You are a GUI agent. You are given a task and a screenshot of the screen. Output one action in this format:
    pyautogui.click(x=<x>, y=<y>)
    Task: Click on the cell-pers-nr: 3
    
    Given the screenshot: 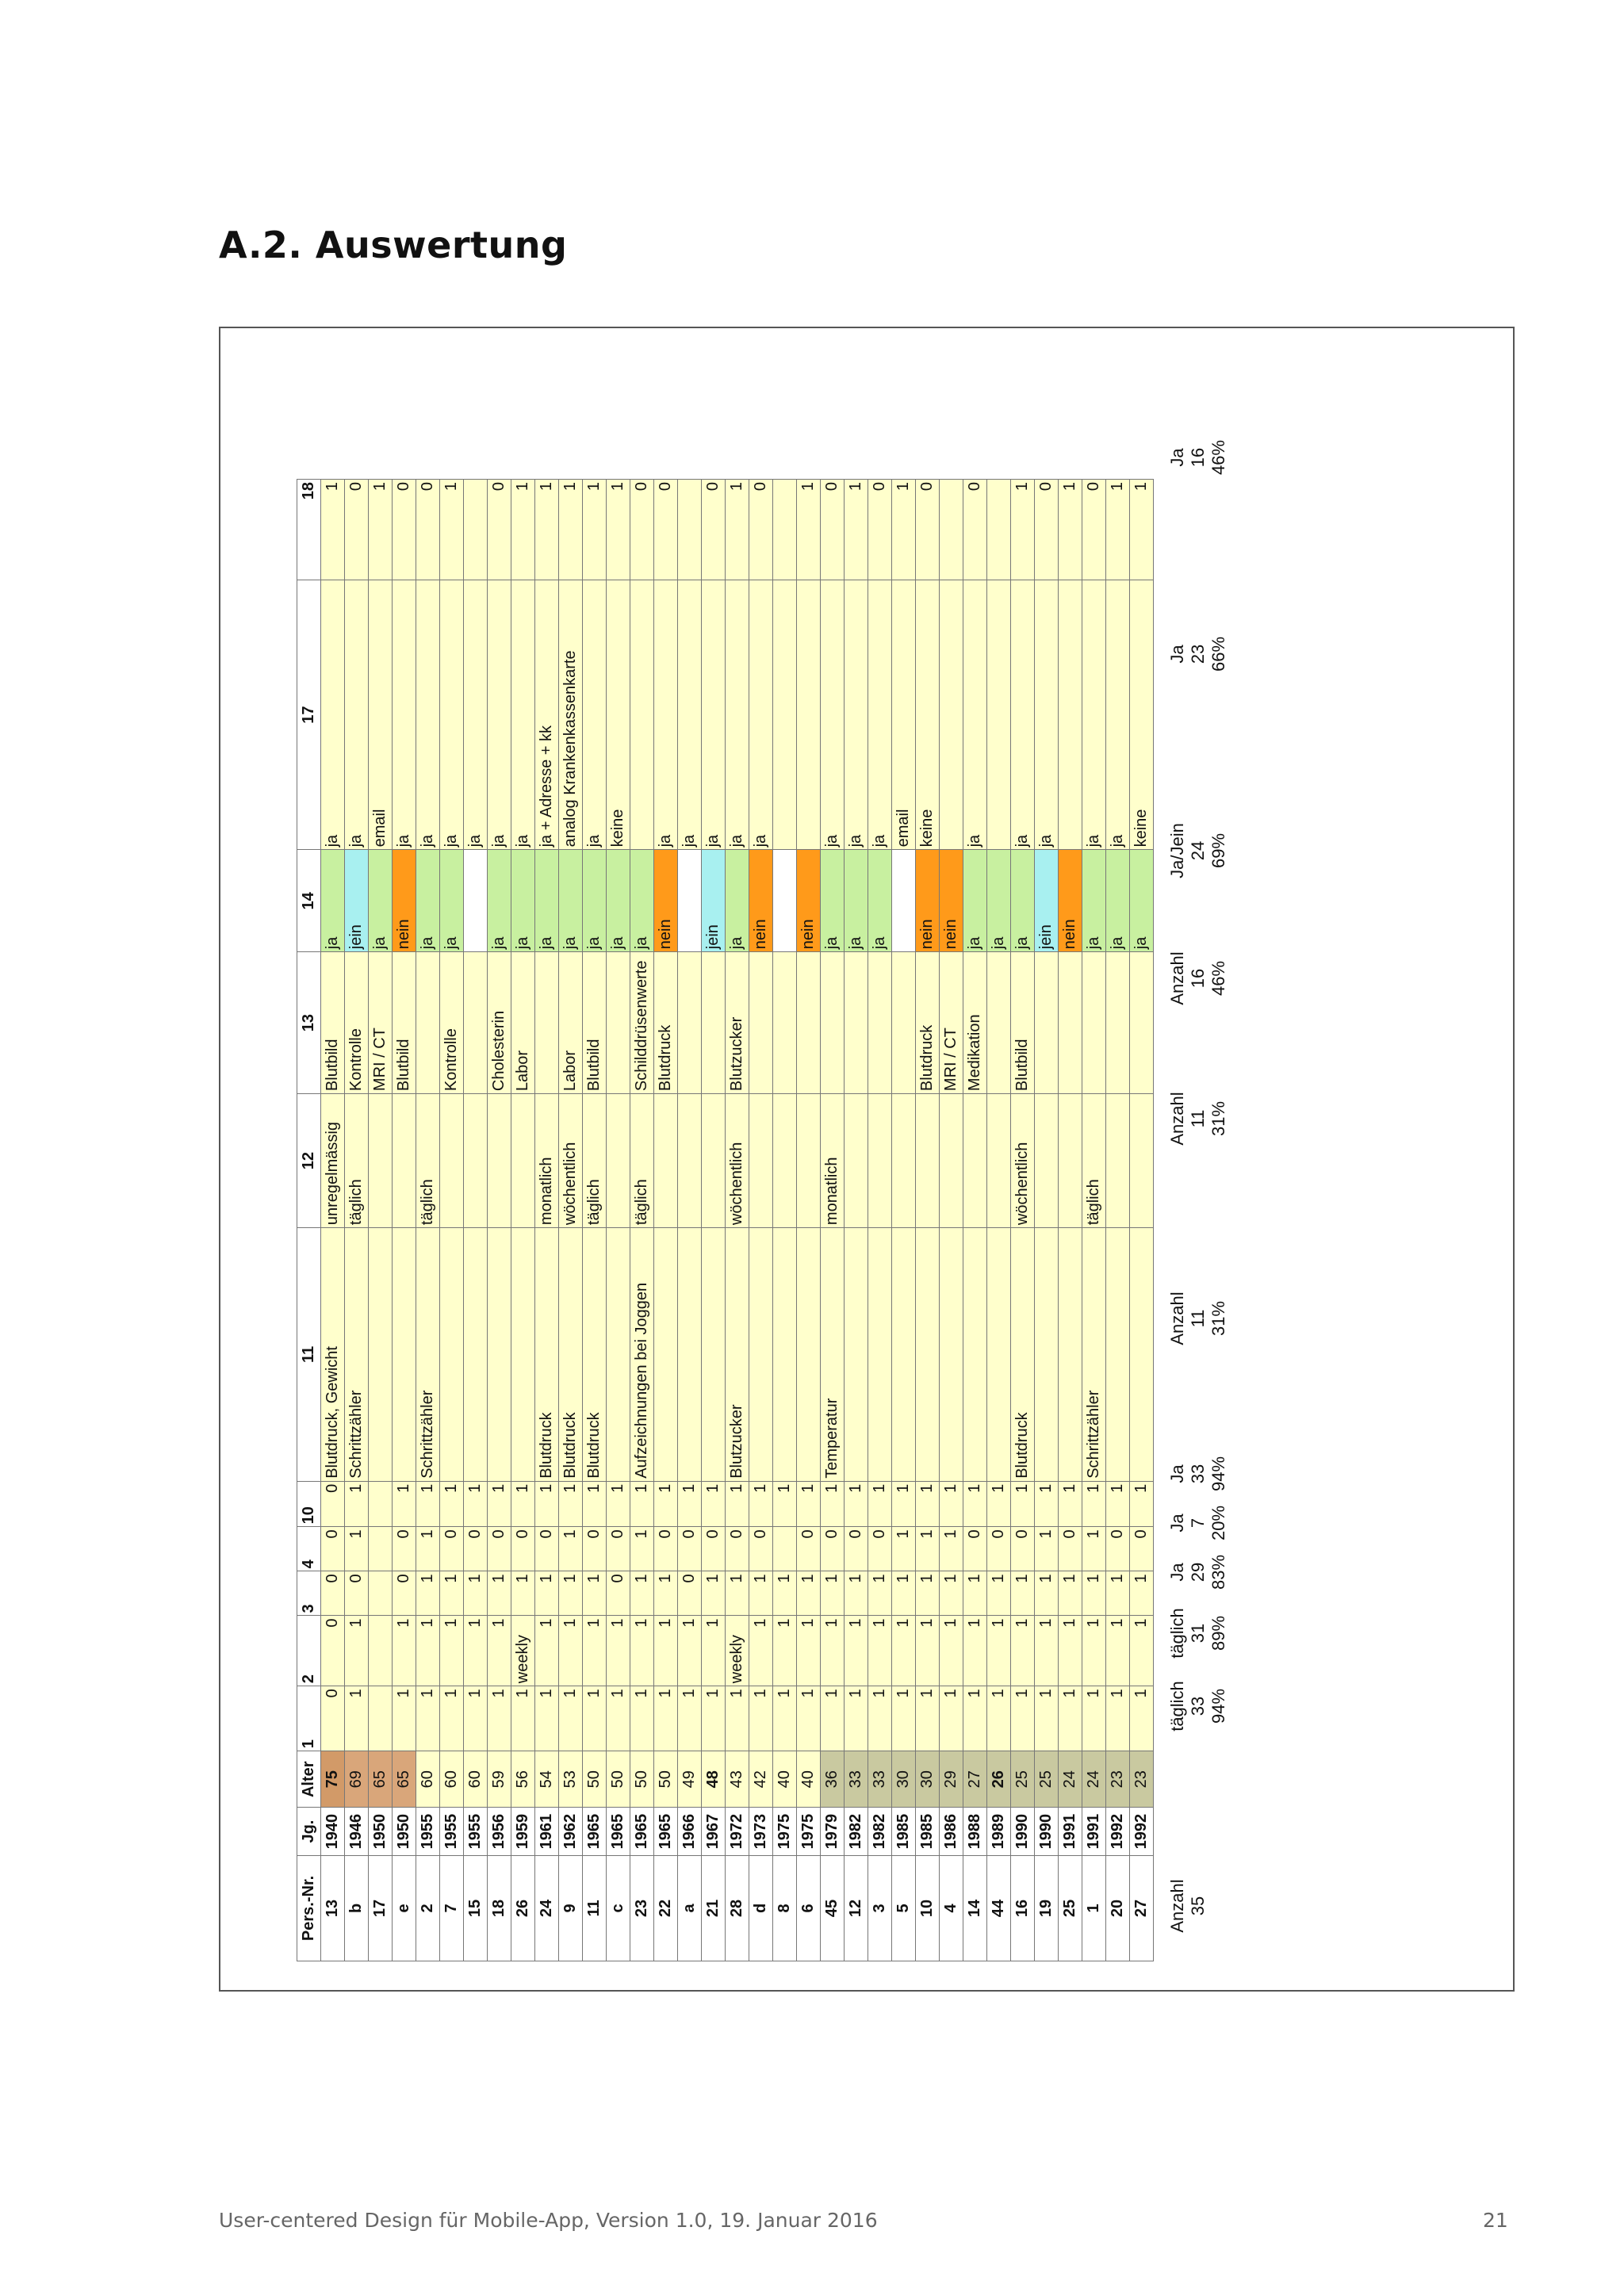 What is the action you would take?
    pyautogui.click(x=880, y=1908)
    